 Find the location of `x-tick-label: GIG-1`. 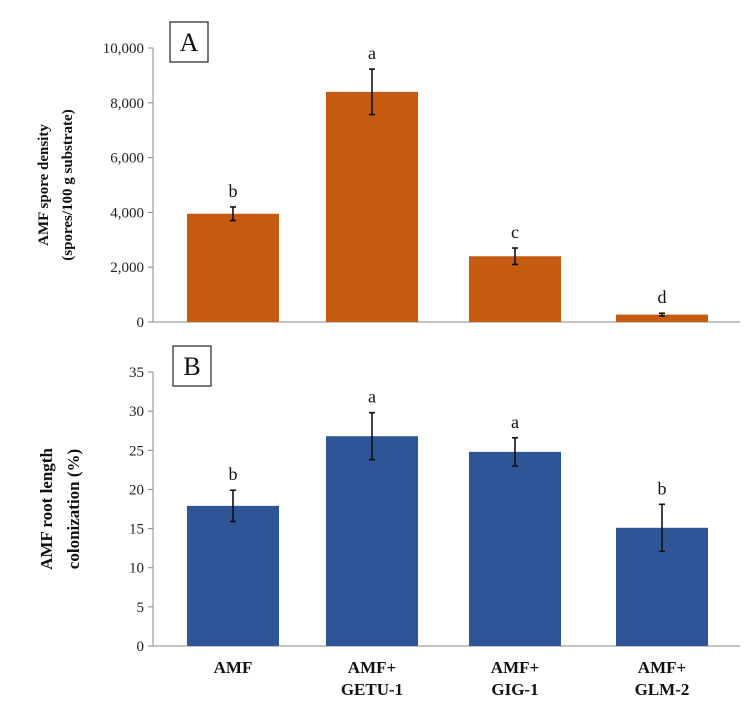

x-tick-label: GIG-1 is located at coordinates (514, 689).